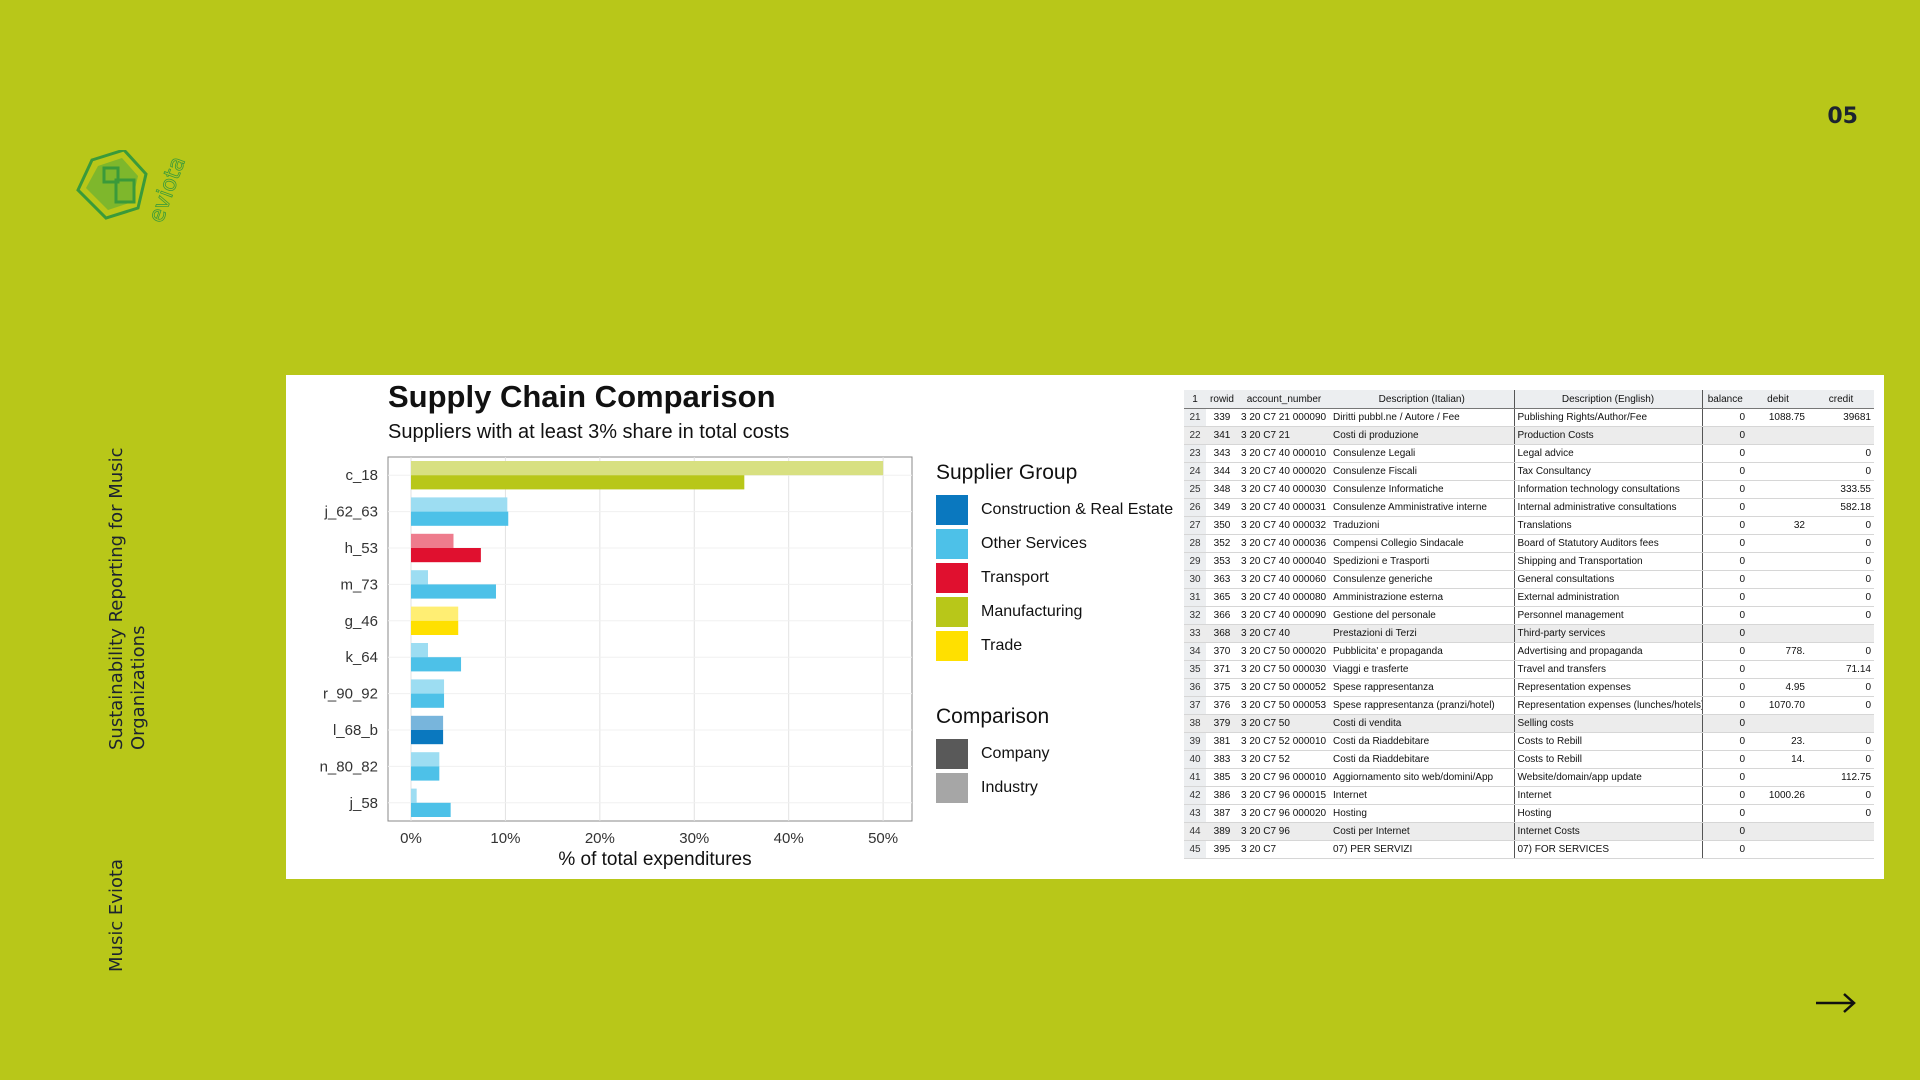 The height and width of the screenshot is (1080, 1920). I want to click on table-cell-it: Costi da Riaddebitare, so click(1422, 741).